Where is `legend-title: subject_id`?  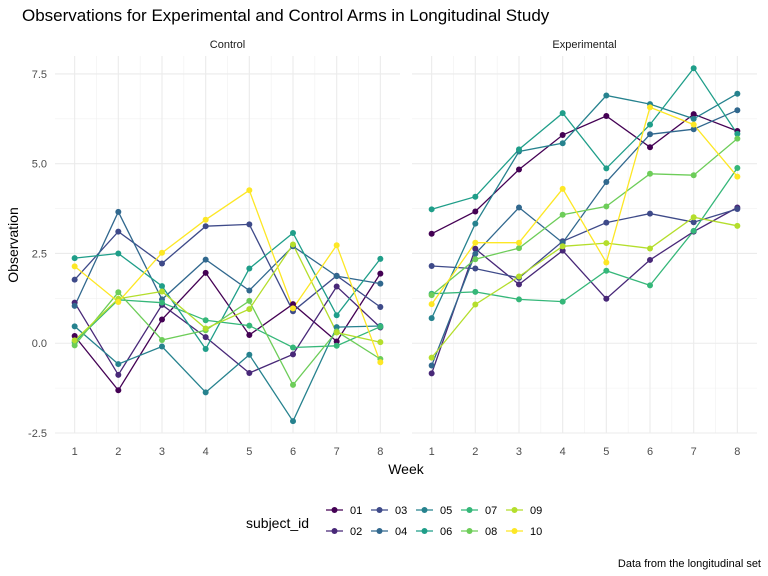 legend-title: subject_id is located at coordinates (277, 523).